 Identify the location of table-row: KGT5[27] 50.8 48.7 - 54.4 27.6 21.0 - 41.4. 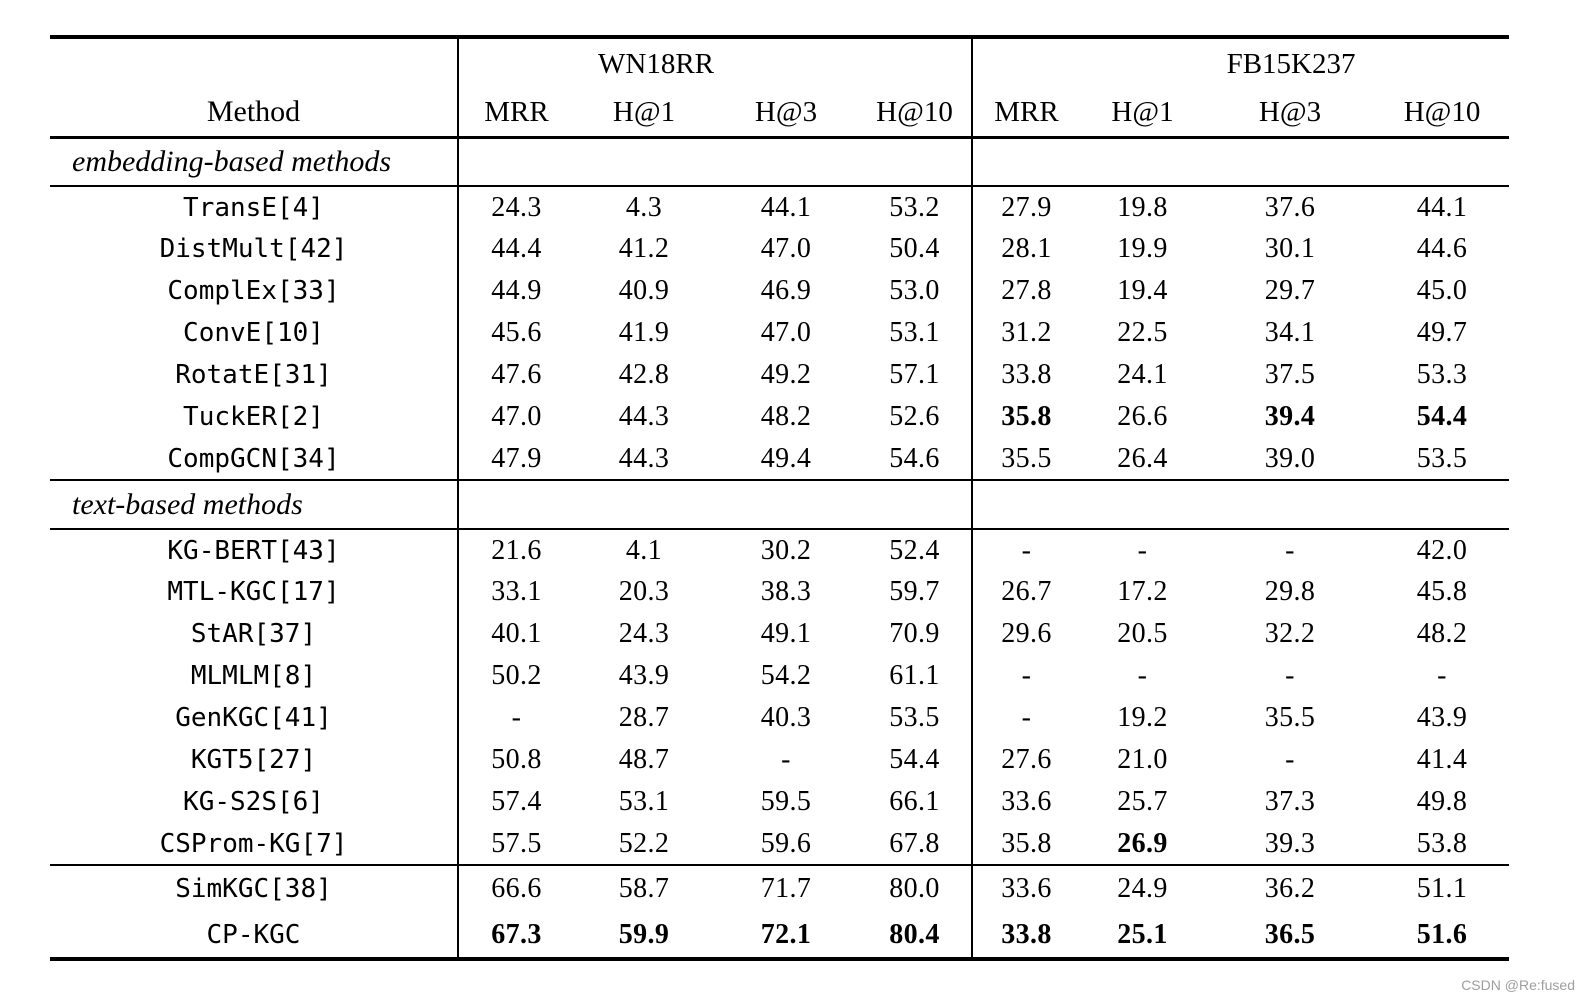
(779, 760).